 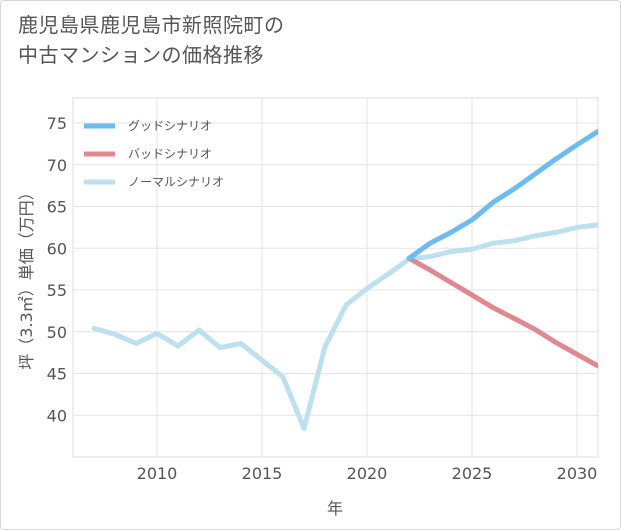 I want to click on y-tick-label: 70, so click(x=57, y=165).